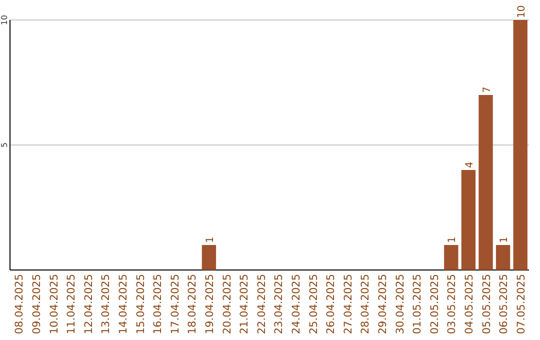 The height and width of the screenshot is (340, 540). I want to click on data-label: 10, so click(522, 11).